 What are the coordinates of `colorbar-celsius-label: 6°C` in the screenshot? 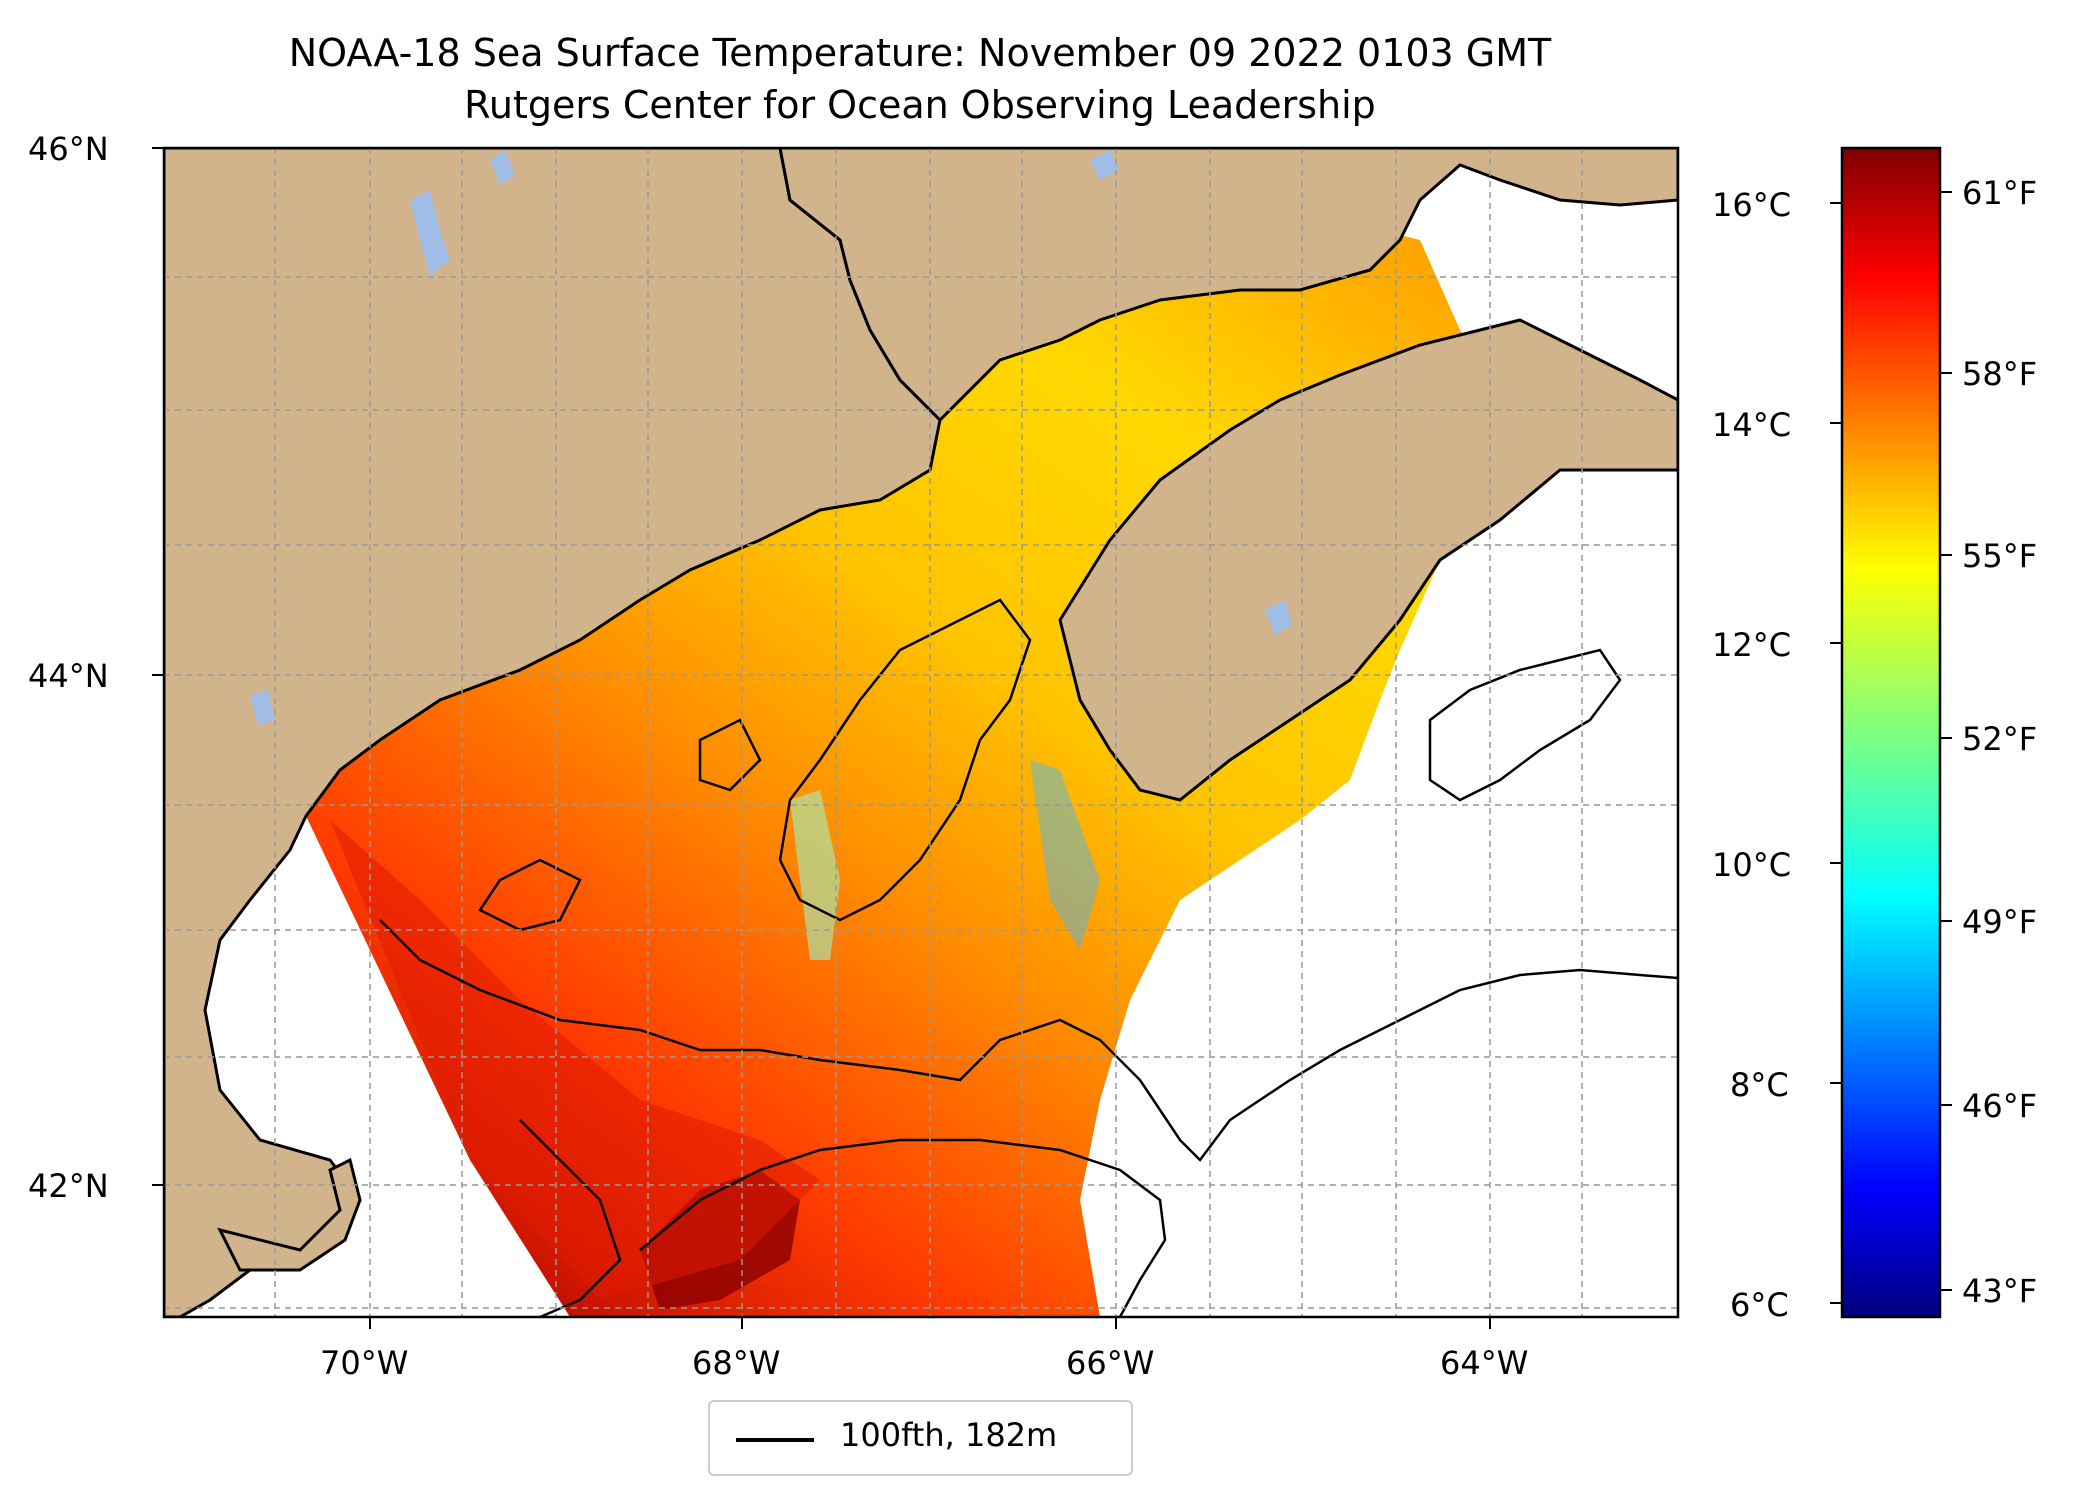 It's located at (1759, 1305).